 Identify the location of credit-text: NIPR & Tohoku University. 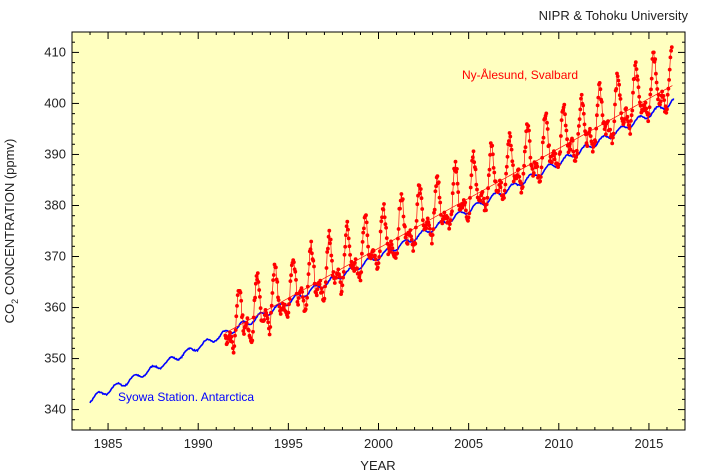
(614, 15).